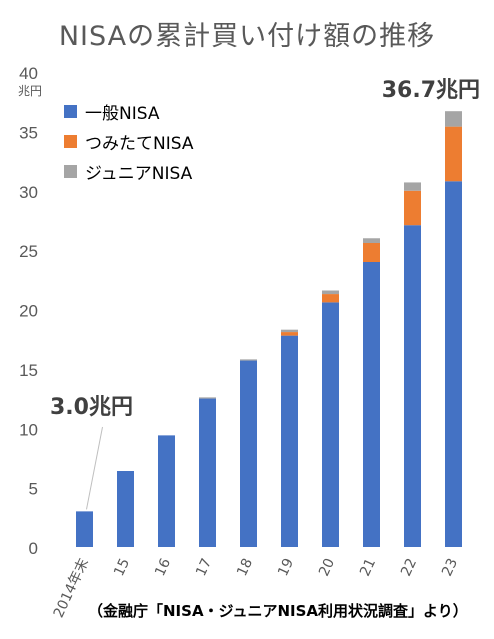 Image resolution: width=494 pixels, height=639 pixels. Describe the element at coordinates (28, 73) in the screenshot. I see `y-tick-label: 40` at that location.